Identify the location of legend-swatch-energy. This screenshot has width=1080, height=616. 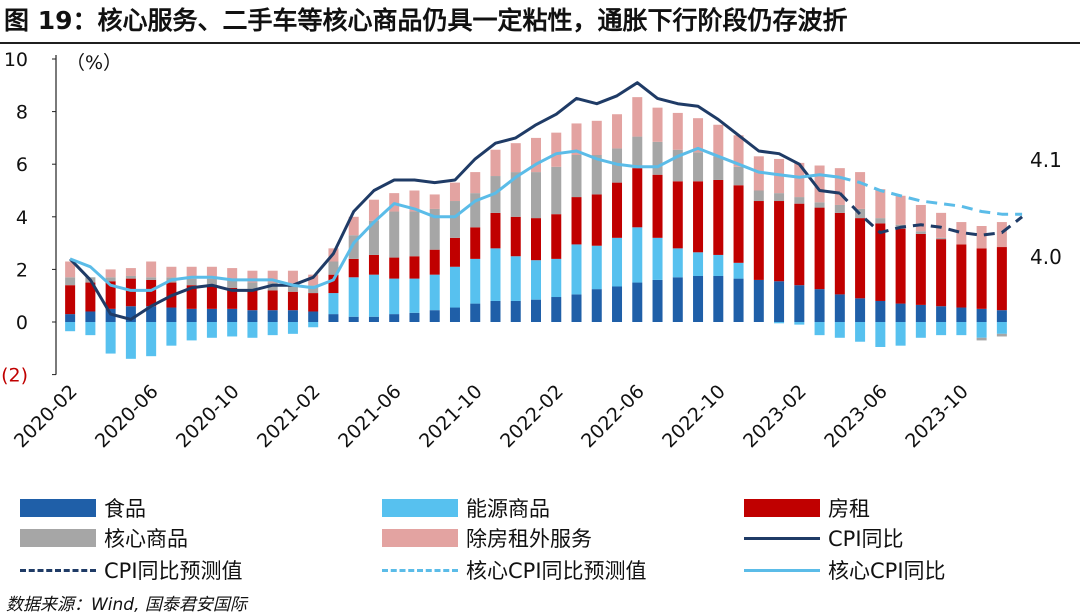
(420, 508).